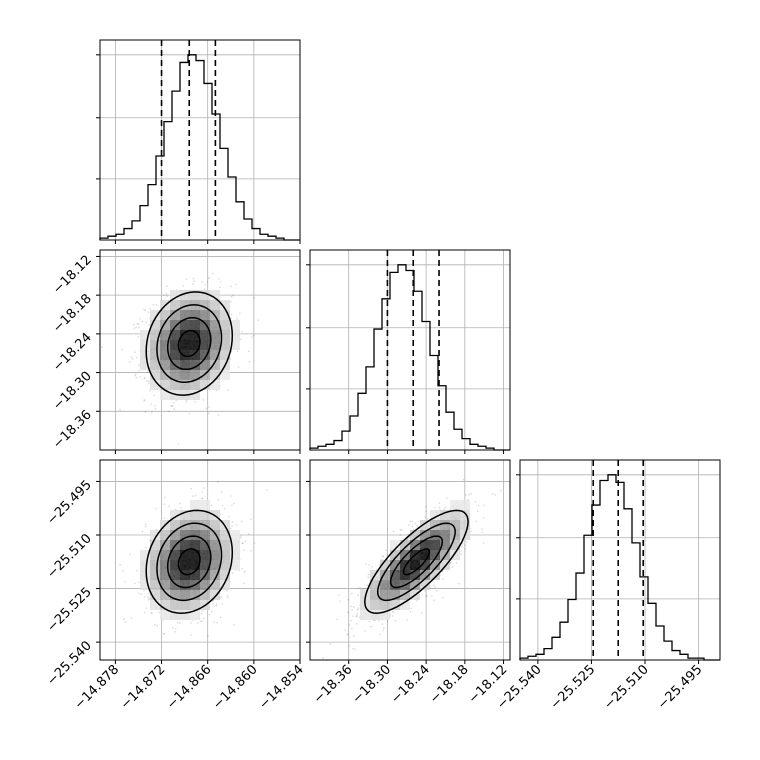 Image resolution: width=760 pixels, height=760 pixels. What do you see at coordinates (72, 352) in the screenshot?
I see `y-tick-label: −18.24` at bounding box center [72, 352].